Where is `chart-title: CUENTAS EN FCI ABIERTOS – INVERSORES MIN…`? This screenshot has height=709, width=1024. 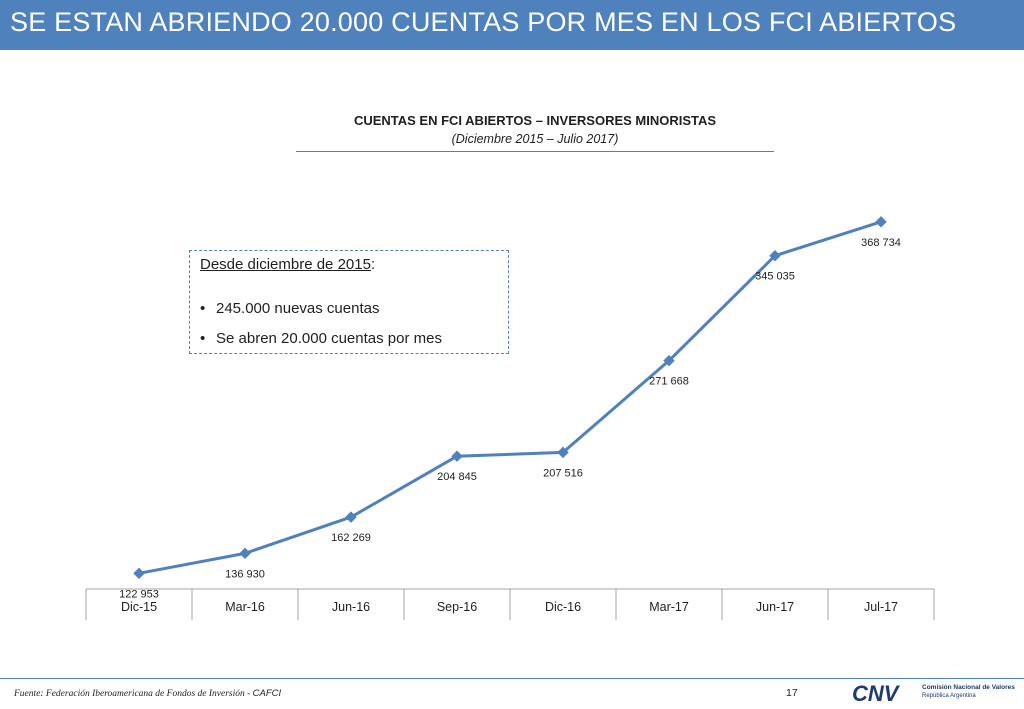
chart-title: CUENTAS EN FCI ABIERTOS – INVERSORES MIN… is located at coordinates (535, 120).